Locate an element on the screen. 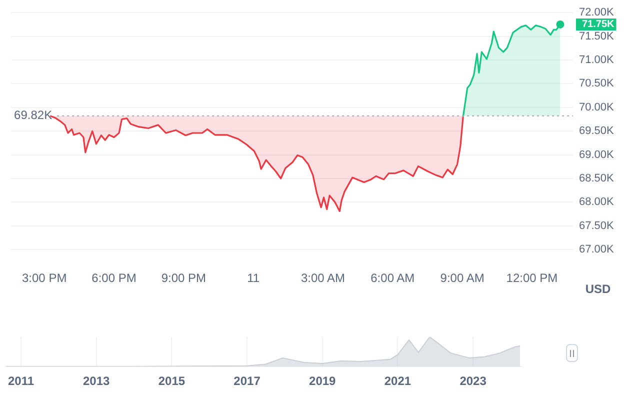 The width and height of the screenshot is (624, 396). x-tick-label: 6:00 PM is located at coordinates (114, 278).